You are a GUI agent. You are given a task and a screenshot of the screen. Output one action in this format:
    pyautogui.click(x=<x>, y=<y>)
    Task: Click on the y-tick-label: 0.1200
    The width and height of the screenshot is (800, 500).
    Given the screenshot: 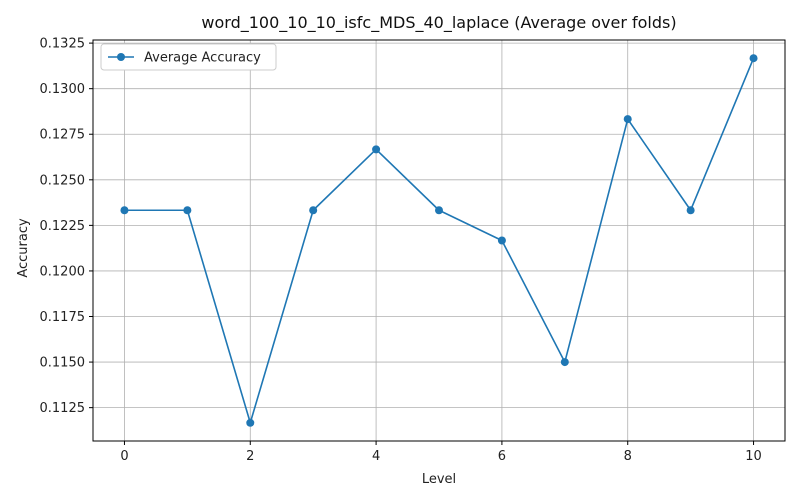 What is the action you would take?
    pyautogui.click(x=63, y=271)
    